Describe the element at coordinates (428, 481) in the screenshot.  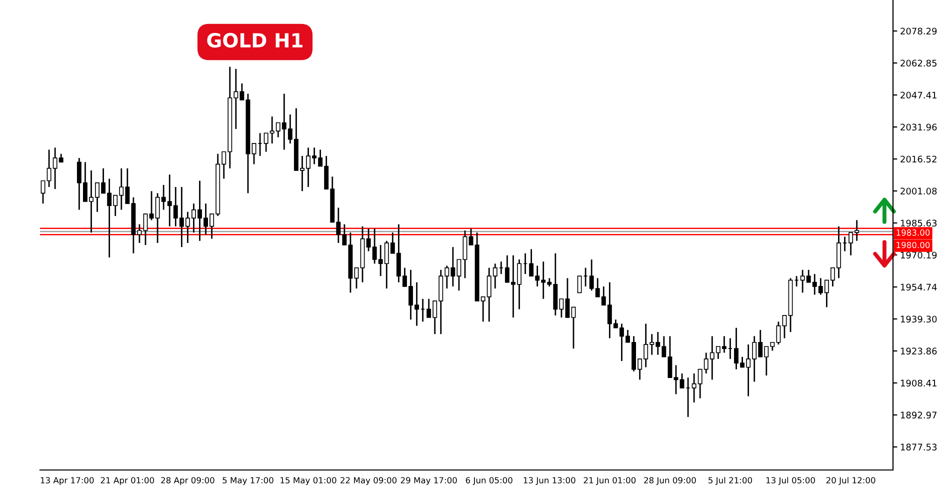
I see `x-tick-label: 29 May 17:00` at that location.